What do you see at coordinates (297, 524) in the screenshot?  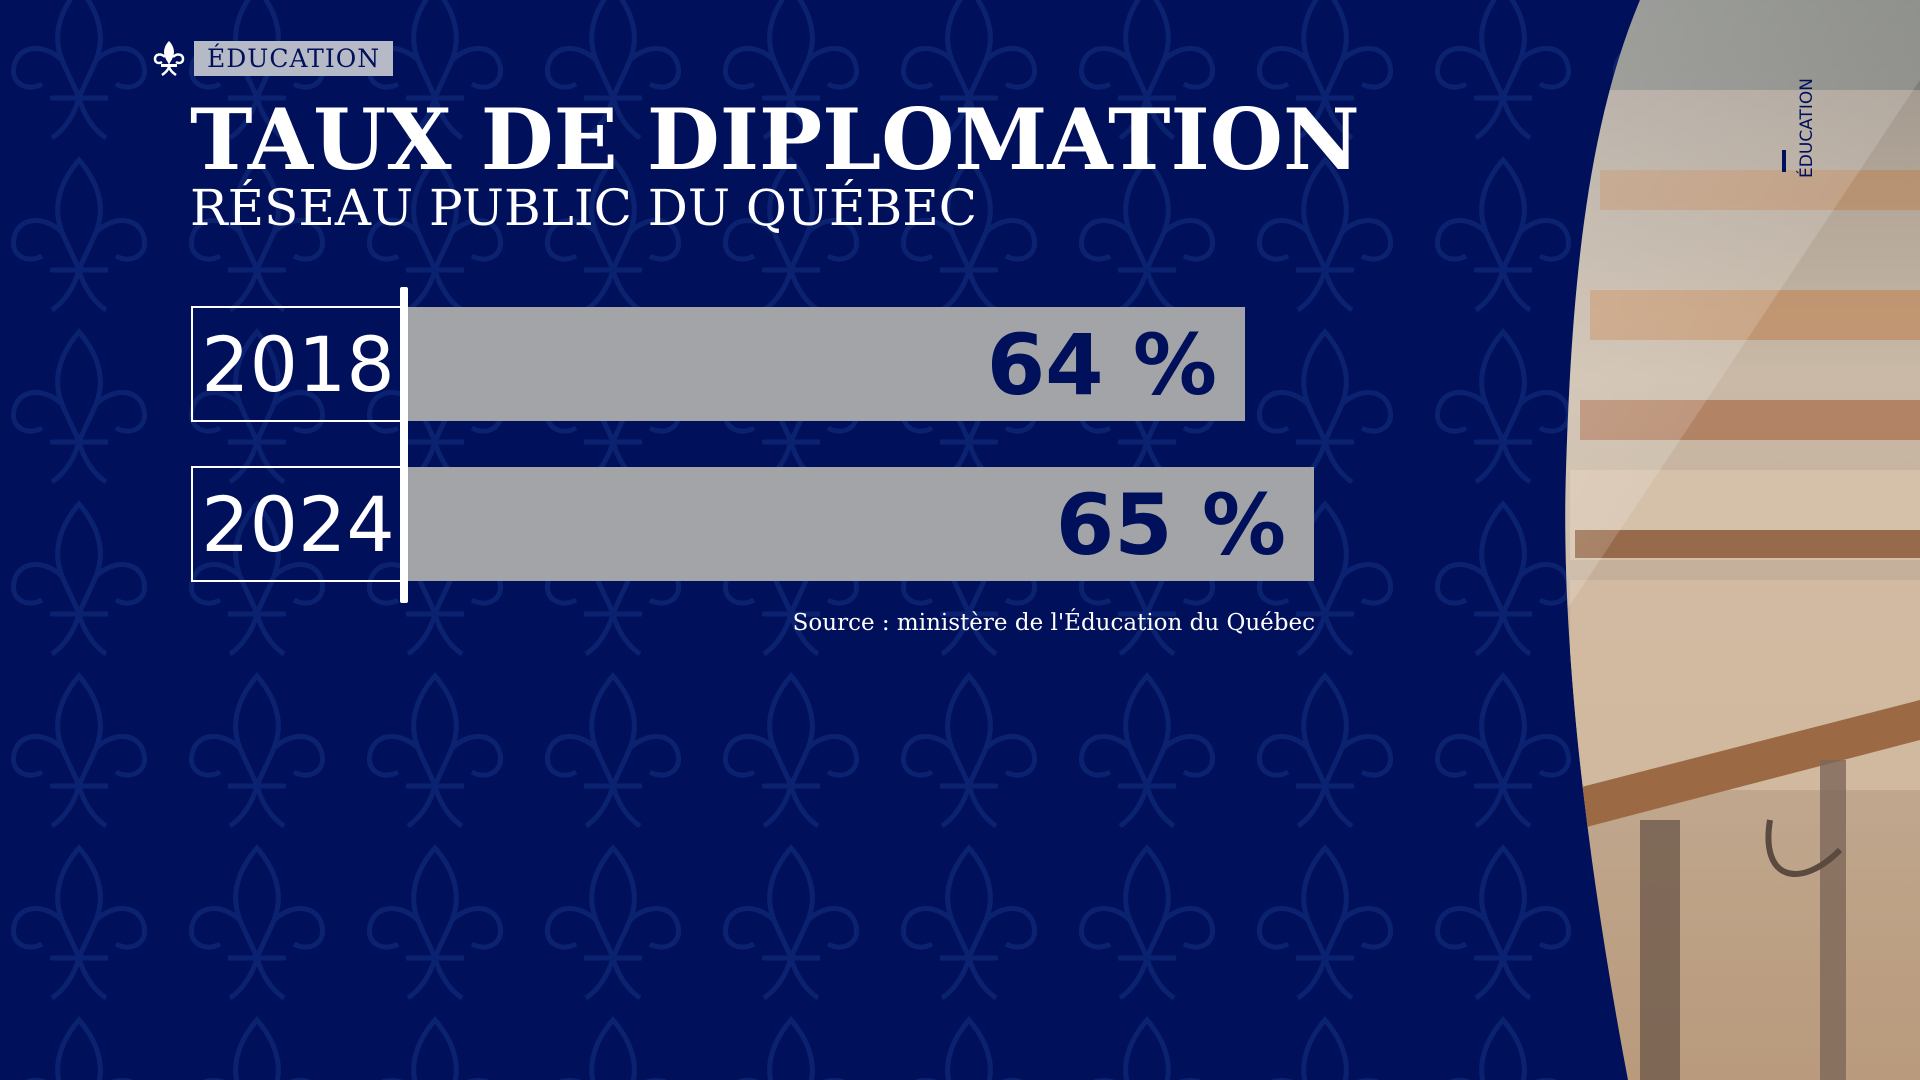 I see `category-label-2024: 2024` at bounding box center [297, 524].